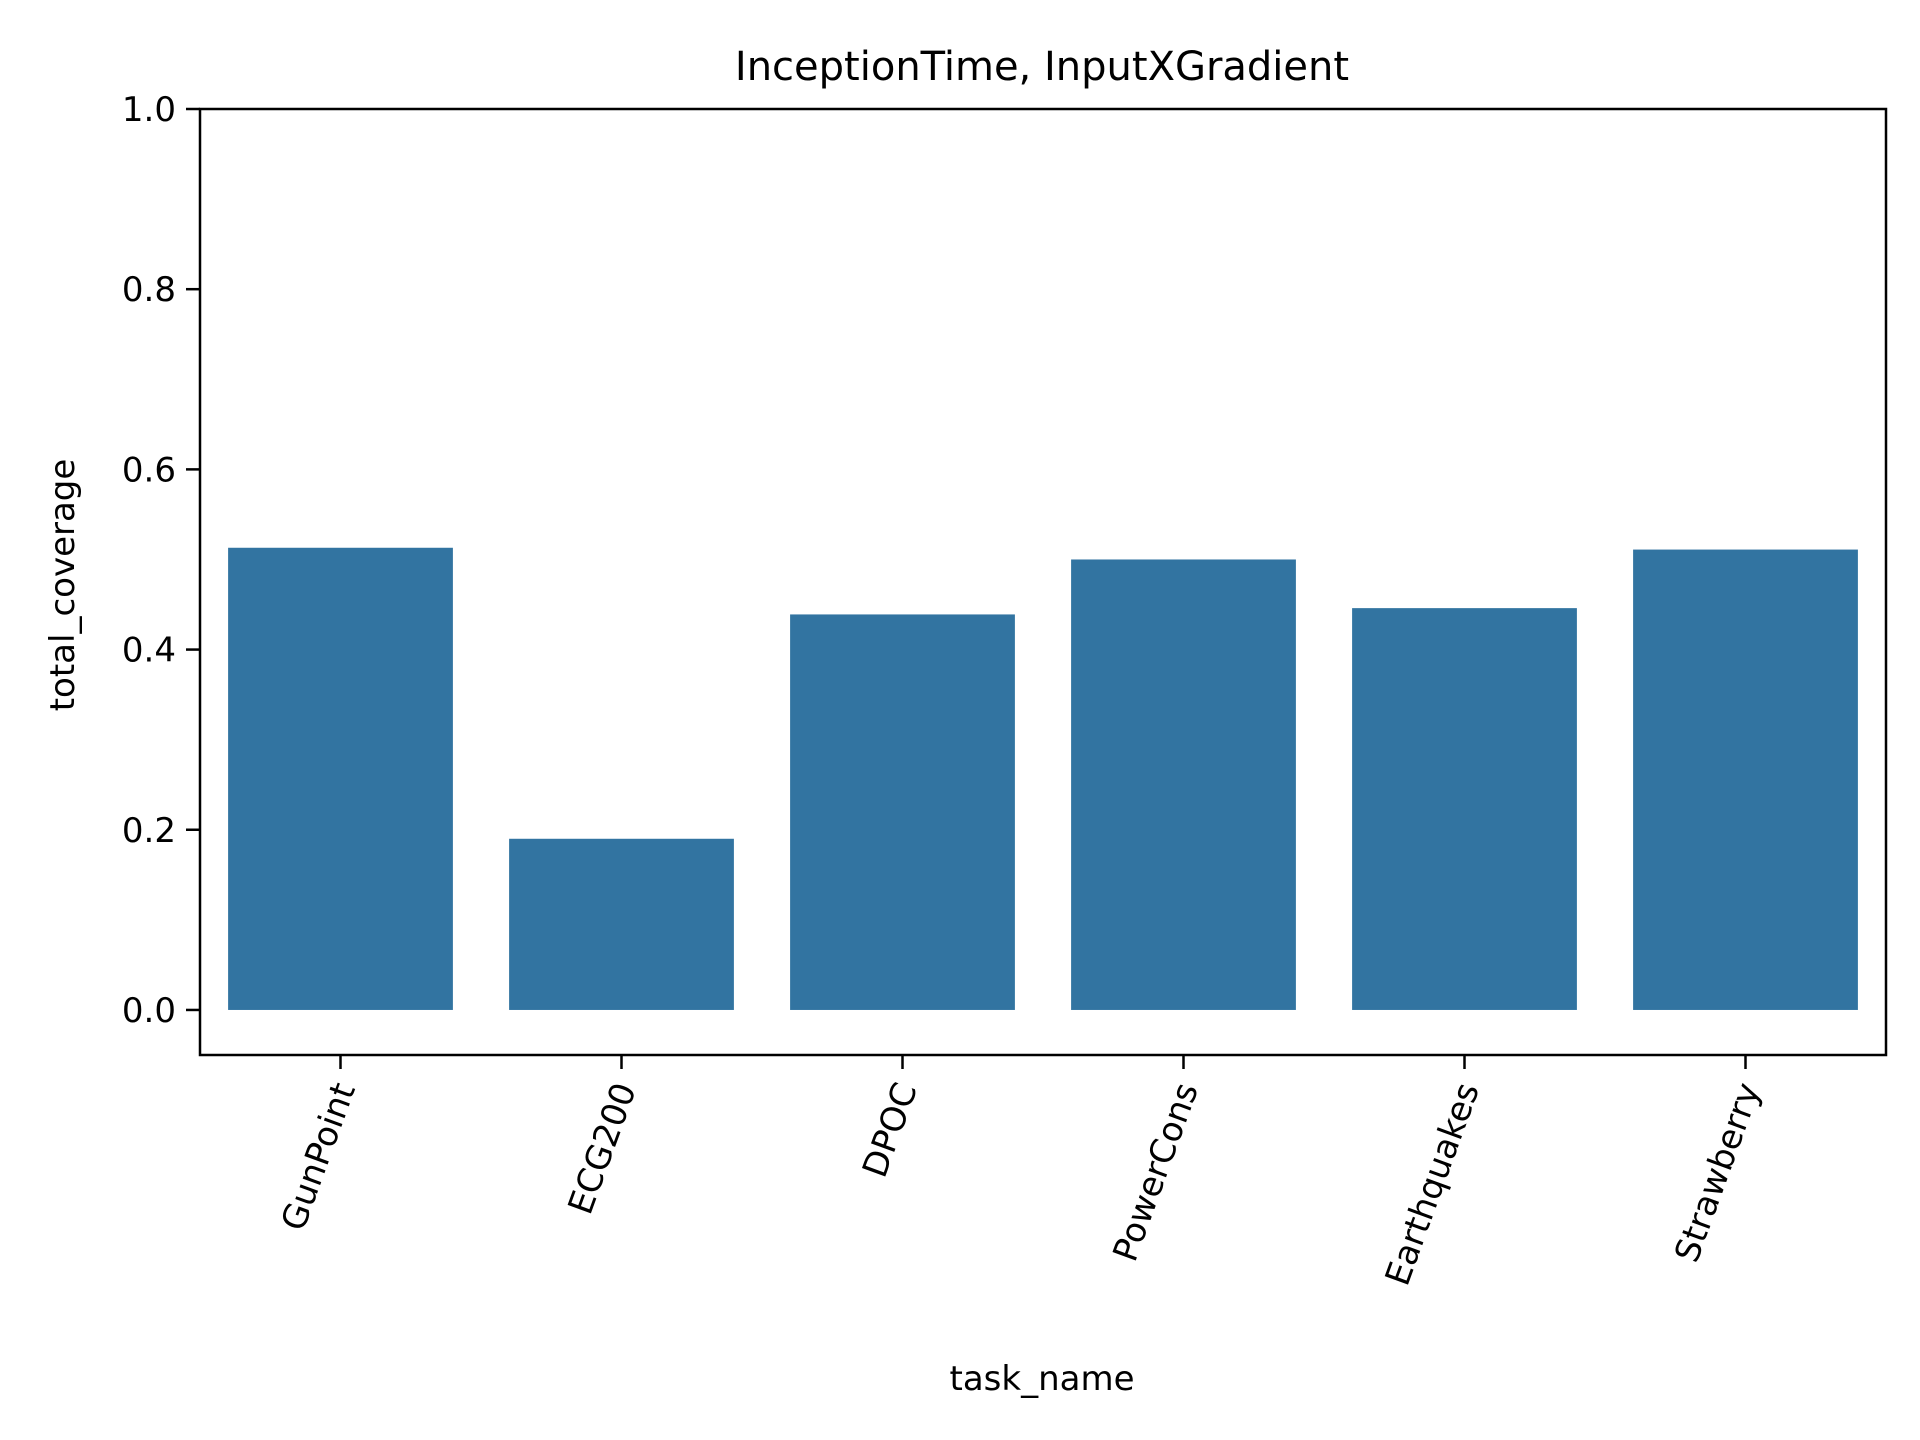 The width and height of the screenshot is (1920, 1440). I want to click on x-tick-label: Earthquakes, so click(1433, 1184).